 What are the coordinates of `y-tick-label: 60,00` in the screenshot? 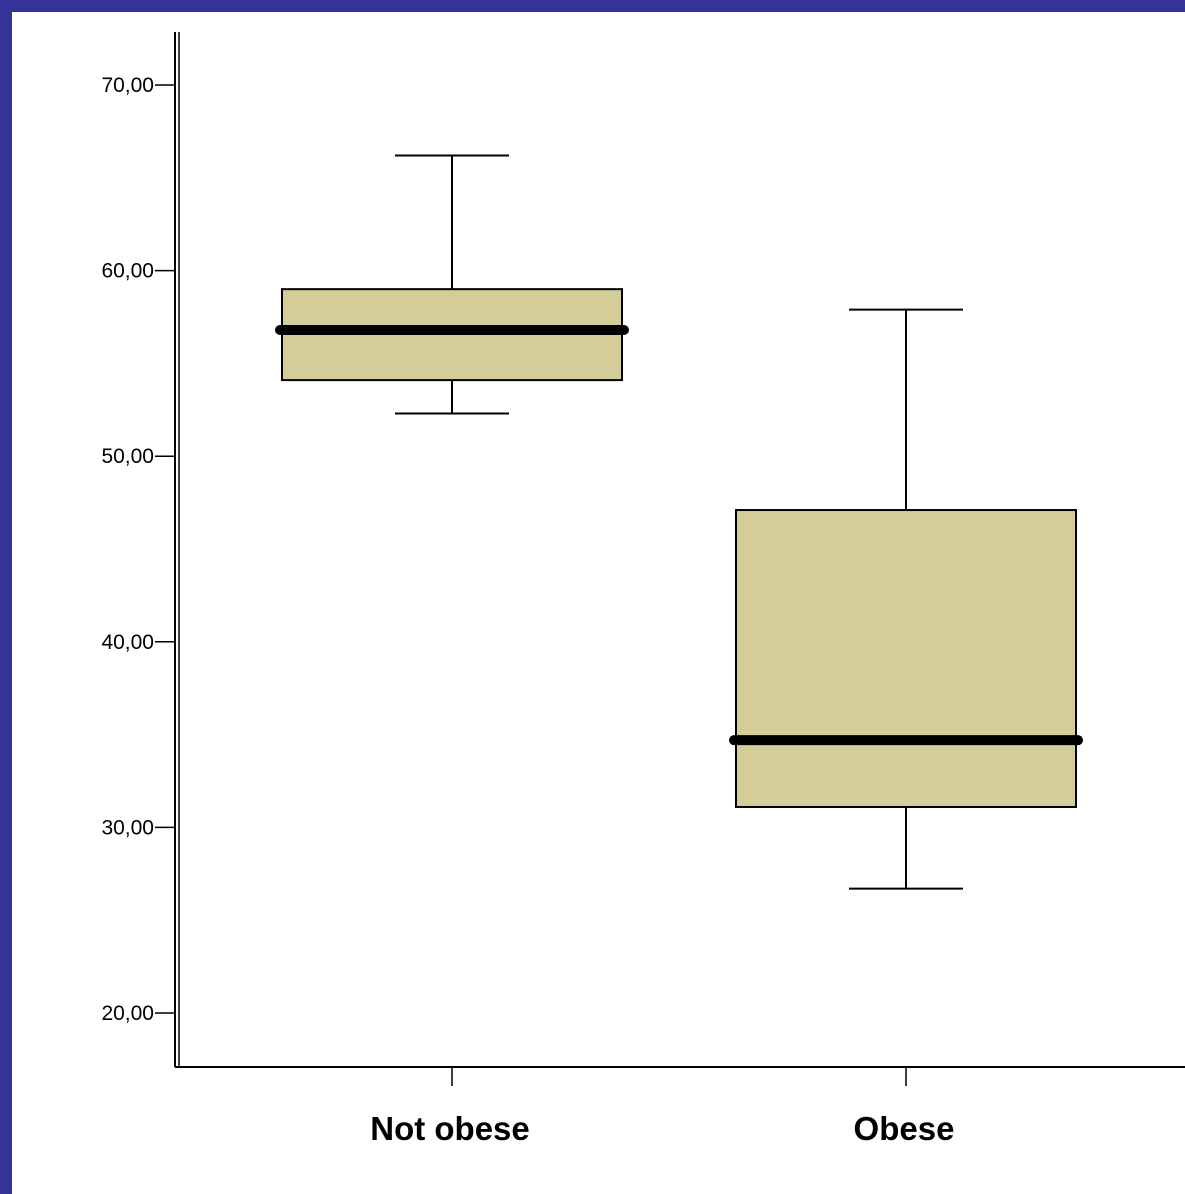 It's located at (127, 271).